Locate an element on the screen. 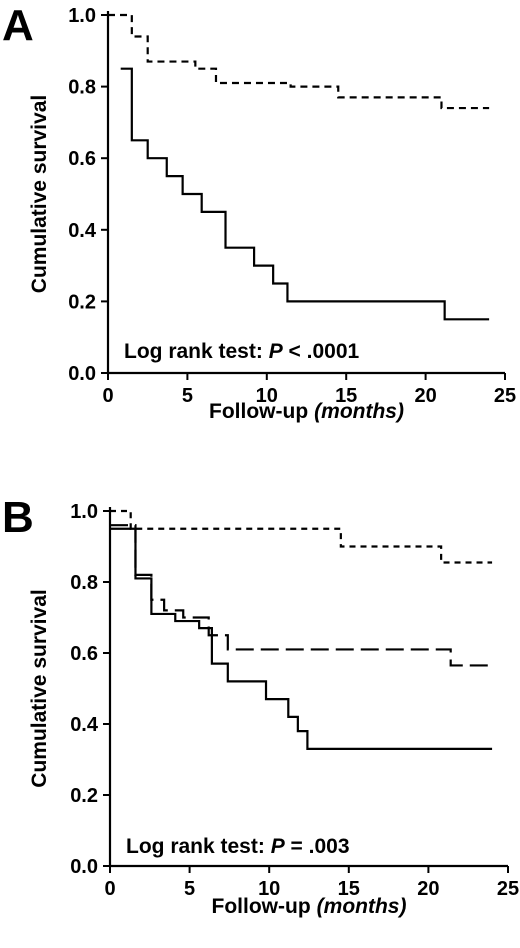 The image size is (520, 948). panel-a-y-tick-label: 0.0 is located at coordinates (82, 374).